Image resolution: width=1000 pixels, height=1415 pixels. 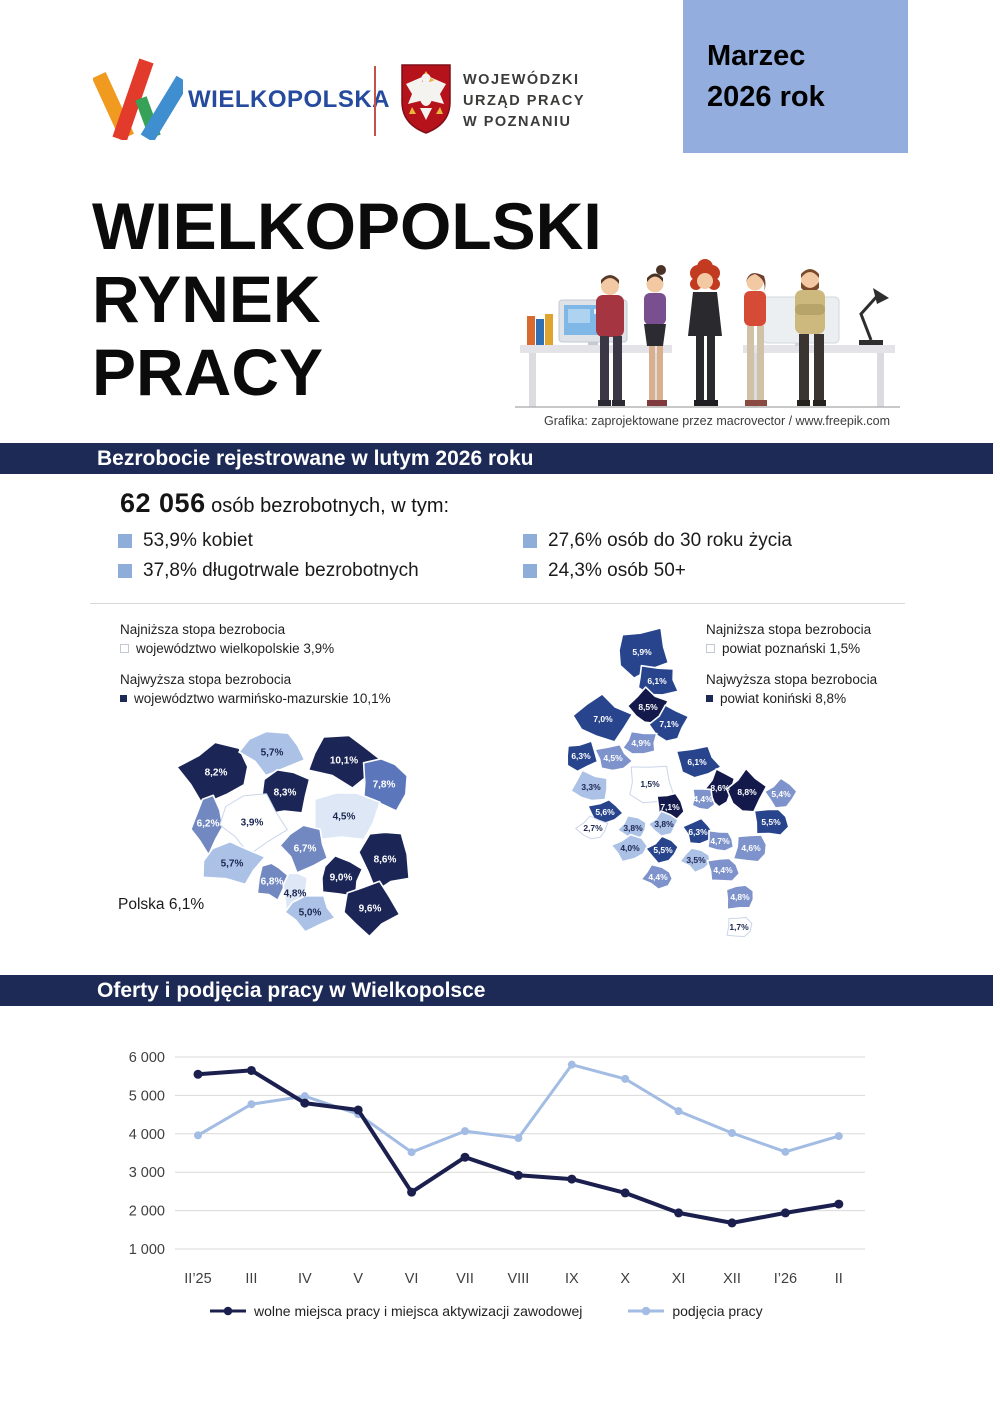 I want to click on chart-legend-item-hires: podjęcia pracy, so click(x=695, y=1311).